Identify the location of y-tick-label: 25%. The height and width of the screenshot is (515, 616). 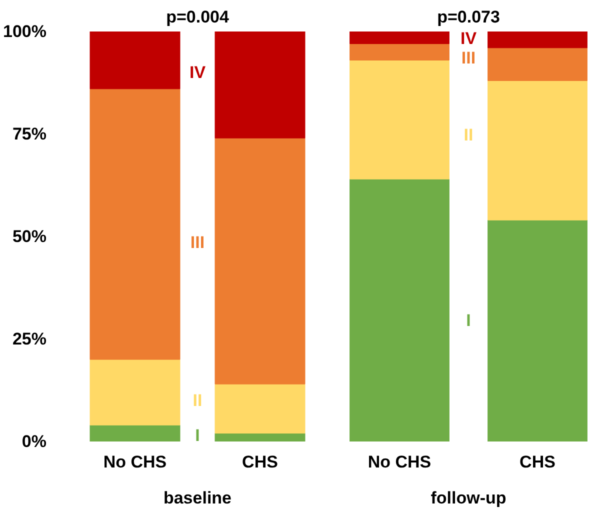
(29, 339).